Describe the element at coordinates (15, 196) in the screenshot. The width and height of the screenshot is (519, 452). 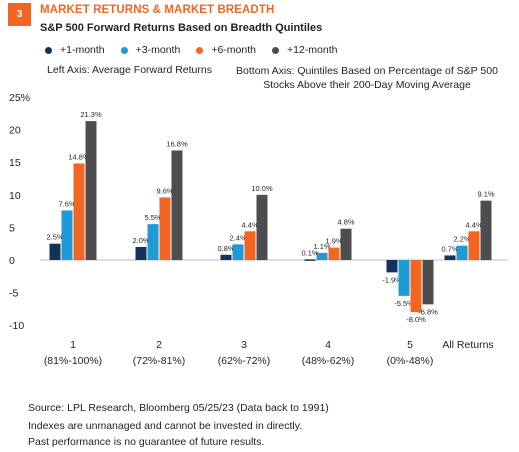
I see `y-tick-label: 10` at that location.